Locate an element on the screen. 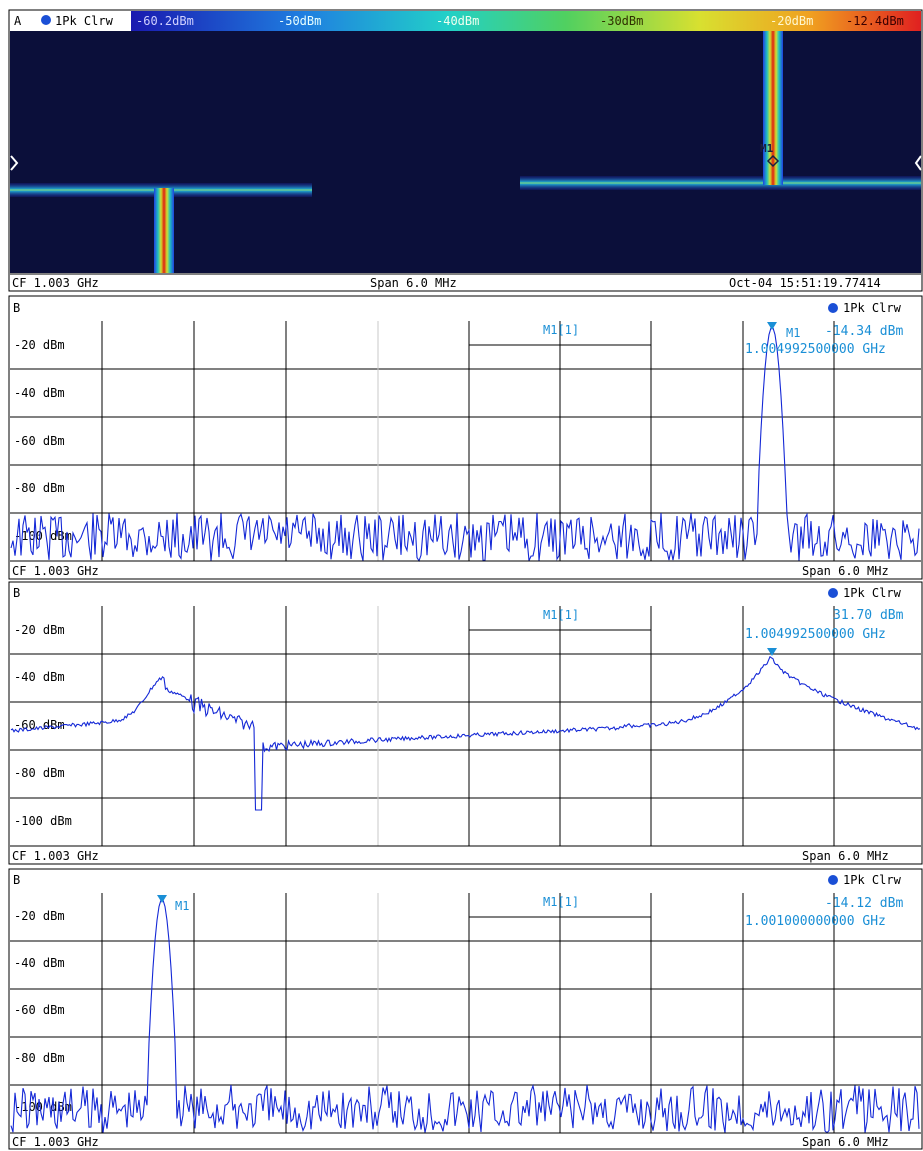 Image resolution: width=923 pixels, height=1151 pixels. scale-label: -50dBm is located at coordinates (299, 21).